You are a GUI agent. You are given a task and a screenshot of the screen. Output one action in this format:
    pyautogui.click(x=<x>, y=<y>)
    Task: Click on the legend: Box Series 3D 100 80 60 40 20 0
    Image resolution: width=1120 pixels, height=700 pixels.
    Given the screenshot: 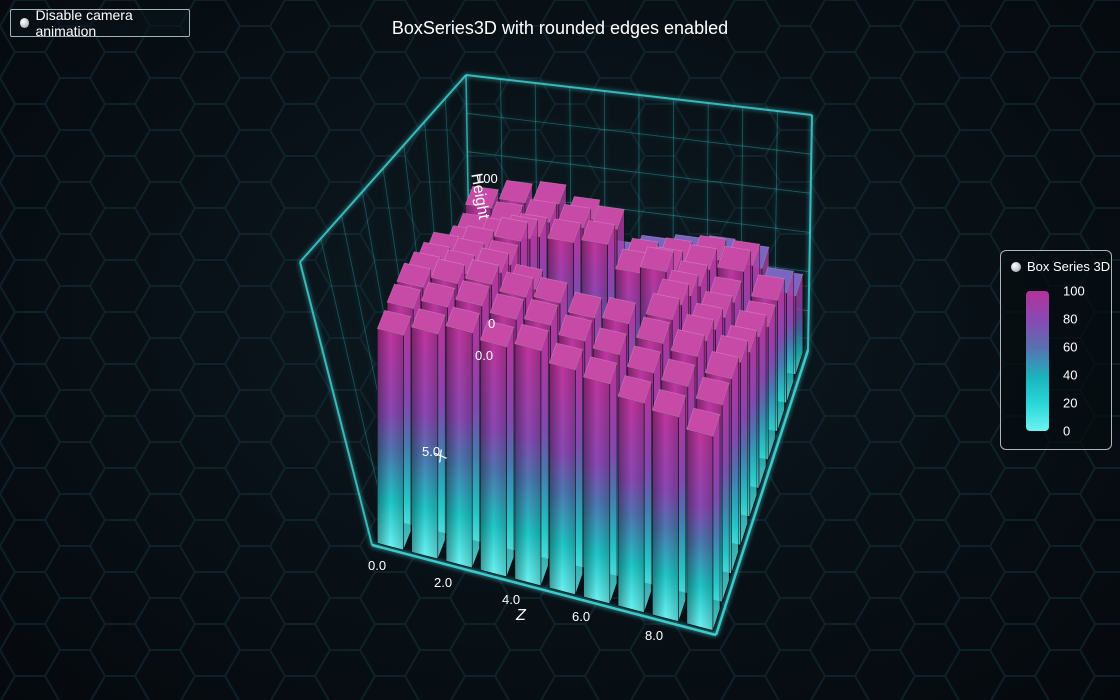 What is the action you would take?
    pyautogui.click(x=1056, y=350)
    